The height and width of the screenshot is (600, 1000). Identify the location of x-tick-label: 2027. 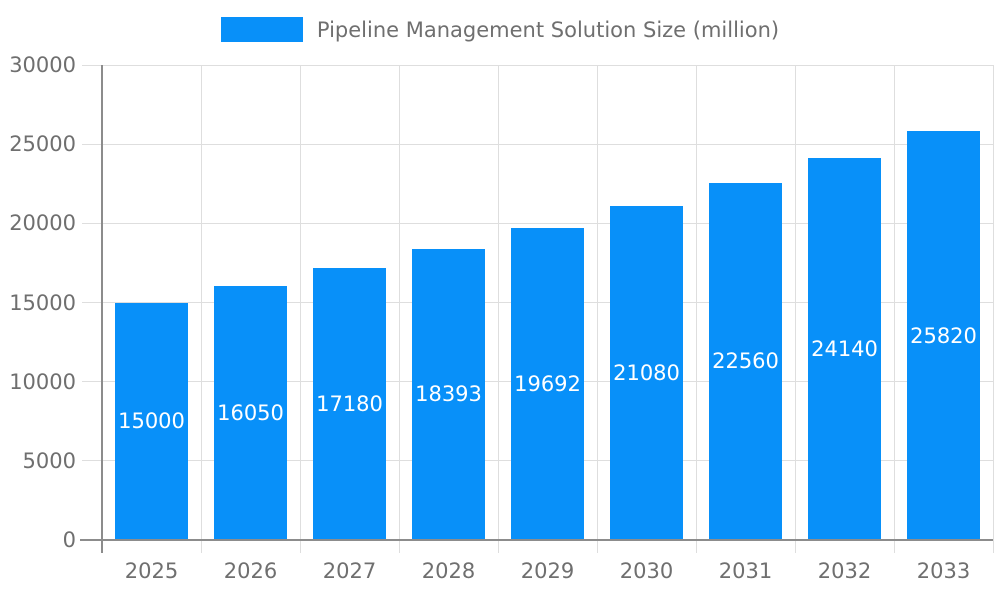
(349, 571).